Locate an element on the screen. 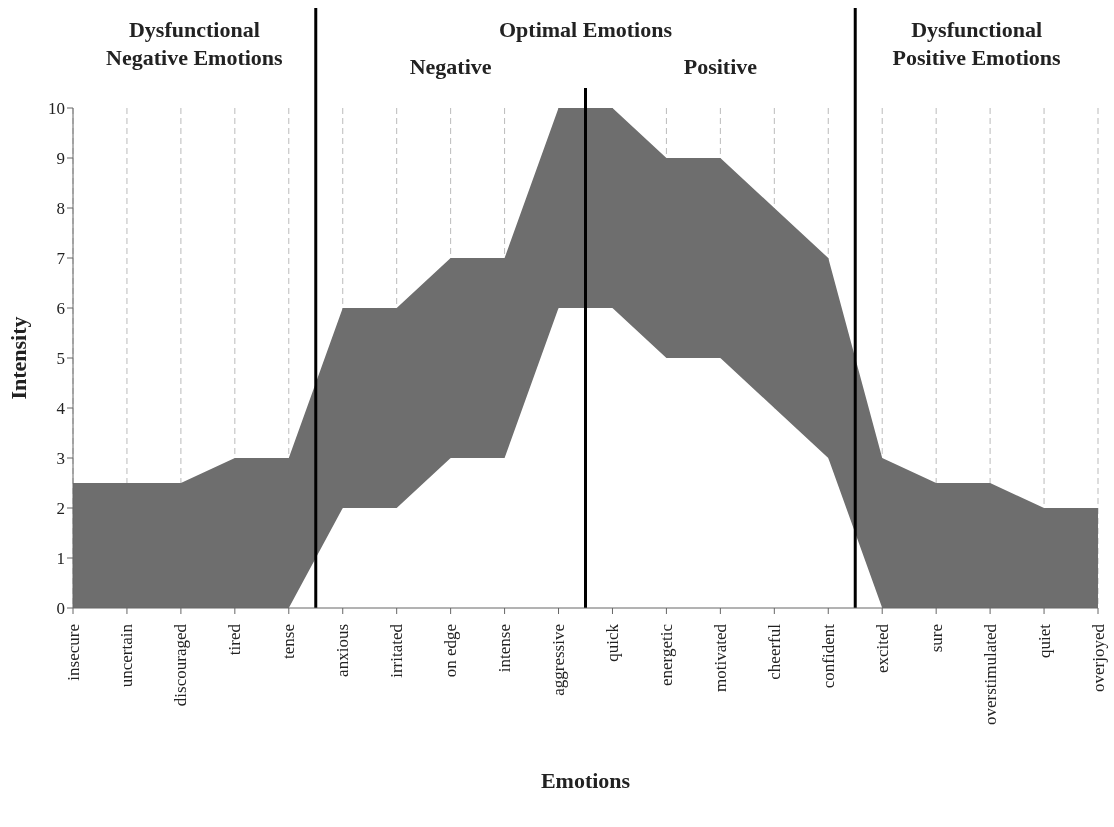  x-tick-label: tense is located at coordinates (289, 641).